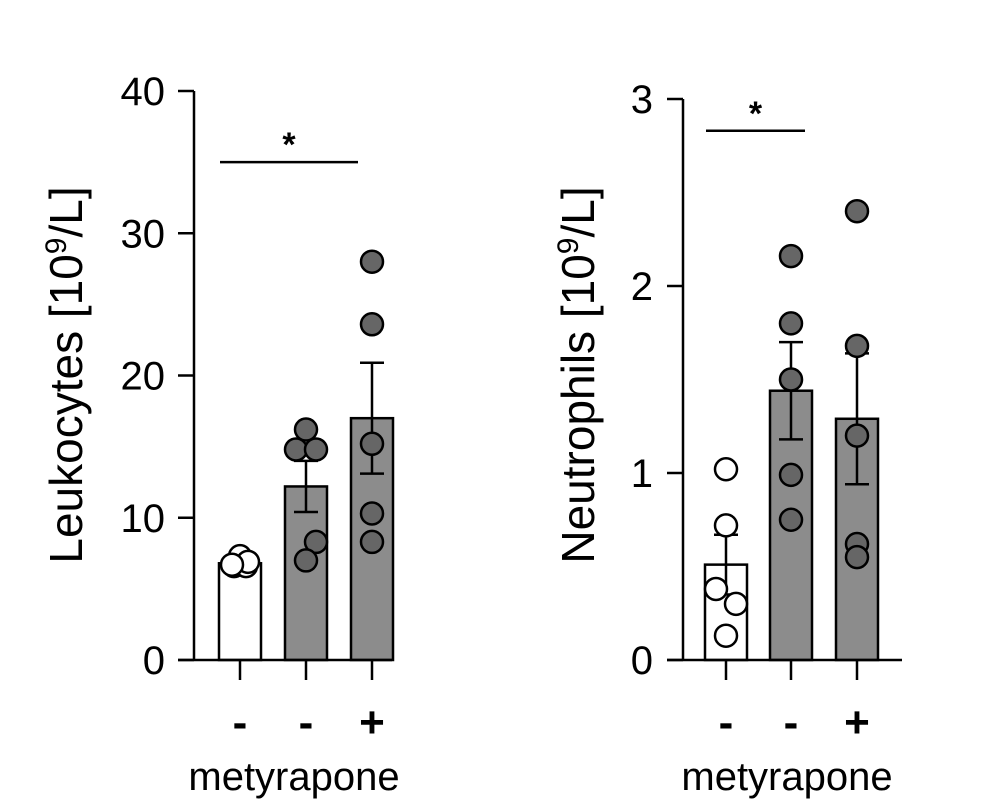  What do you see at coordinates (143, 92) in the screenshot?
I see `y-tick-label: 40` at bounding box center [143, 92].